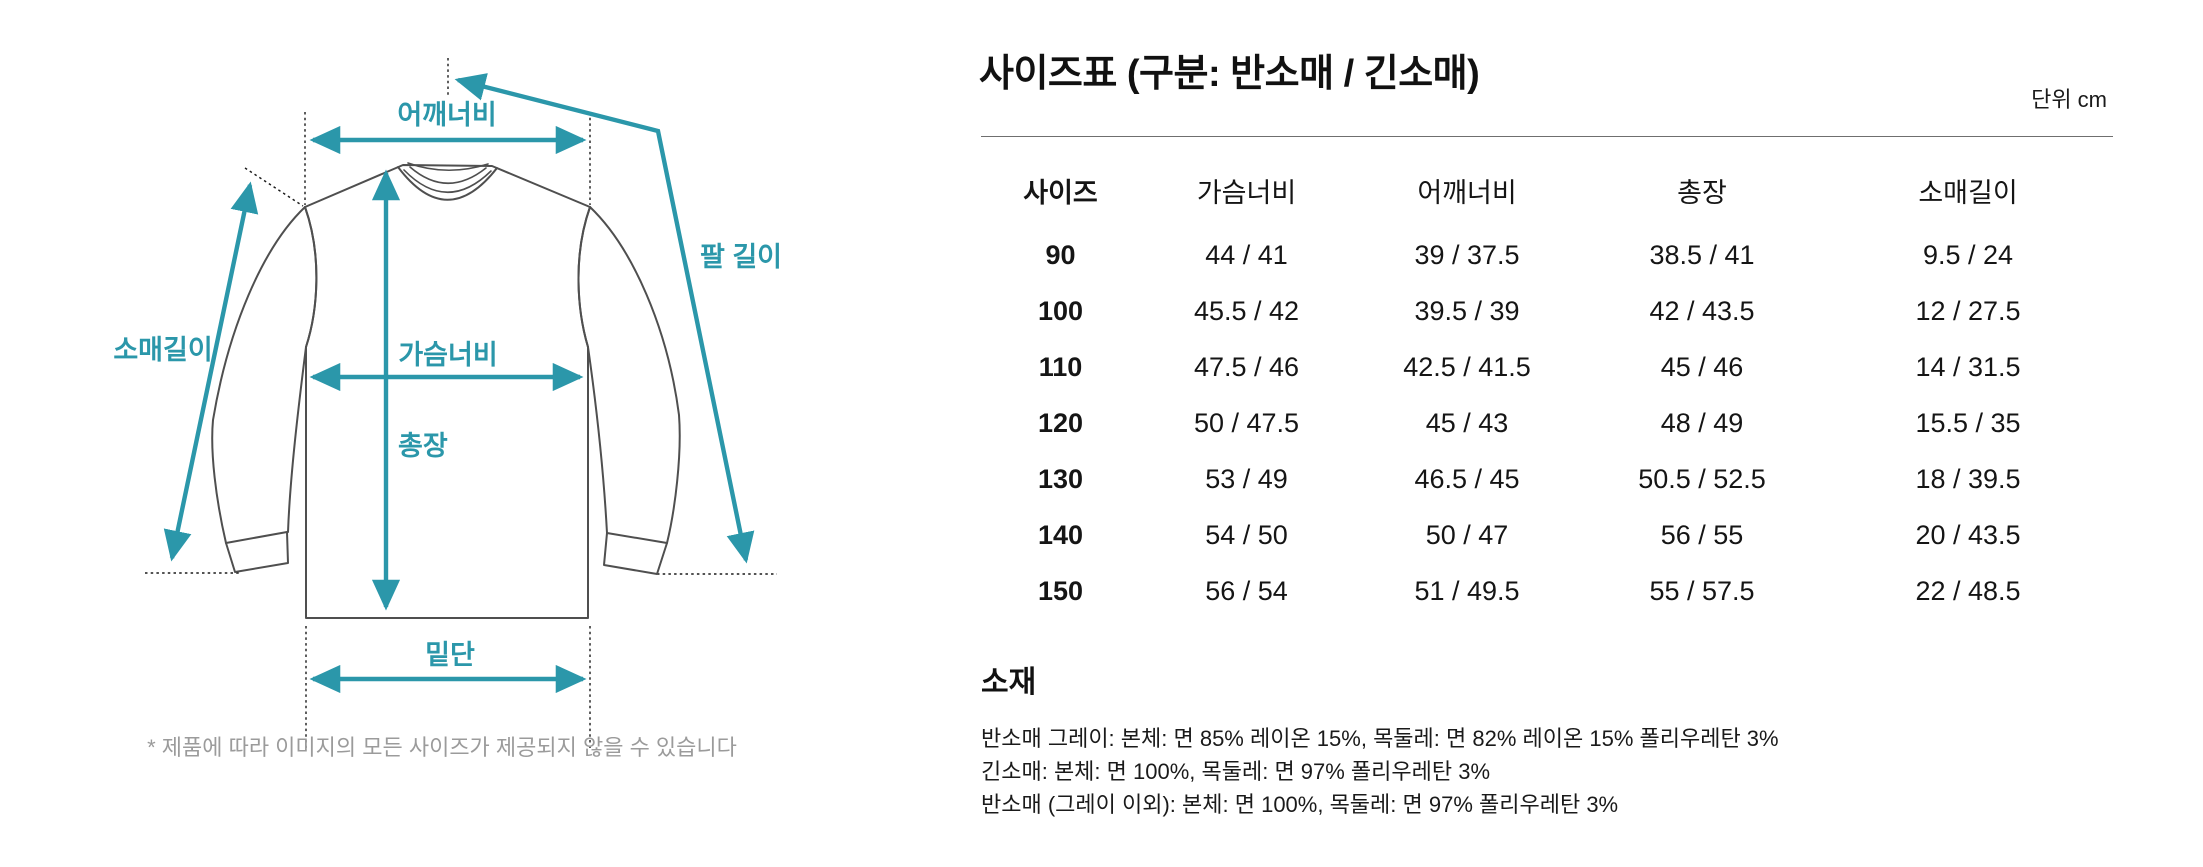 The image size is (2203, 867). What do you see at coordinates (1467, 590) in the screenshot?
I see `shoulder-value: 51 / 49.5` at bounding box center [1467, 590].